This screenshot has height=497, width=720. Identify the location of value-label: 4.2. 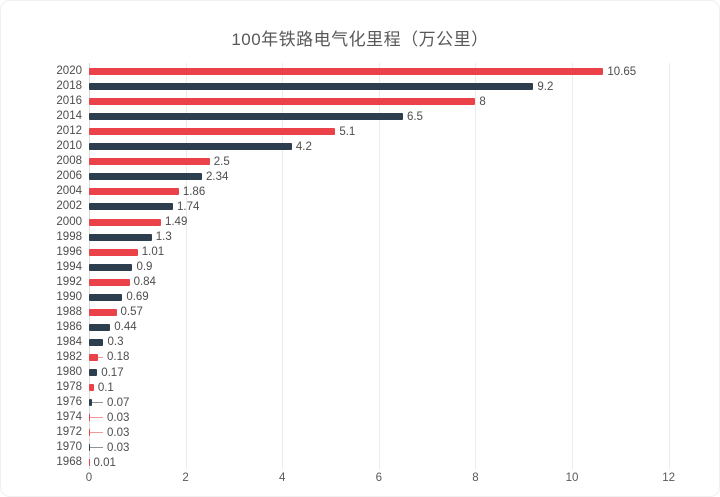
(303, 146).